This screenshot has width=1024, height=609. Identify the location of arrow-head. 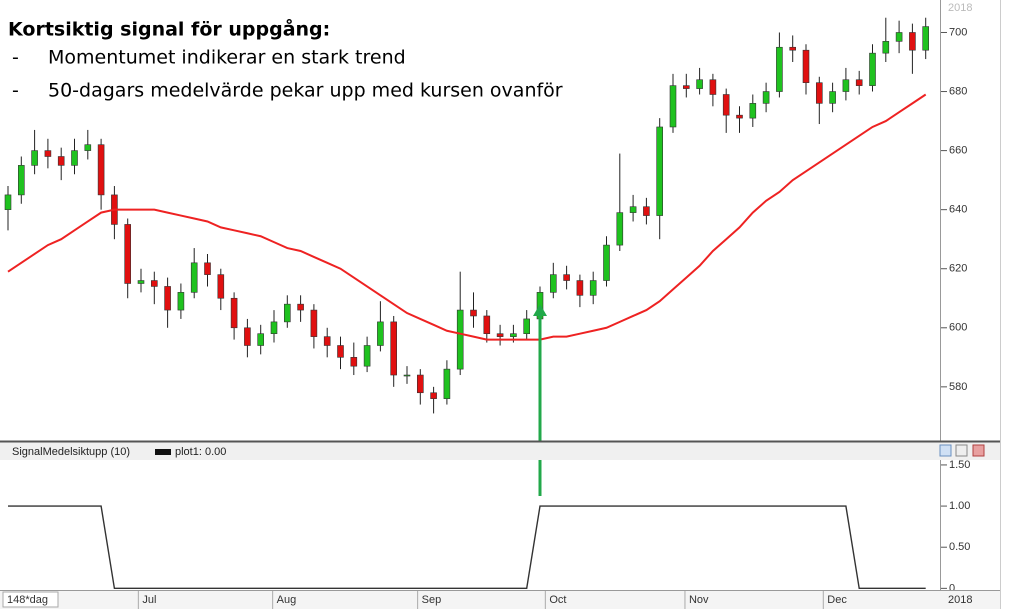
(540, 310).